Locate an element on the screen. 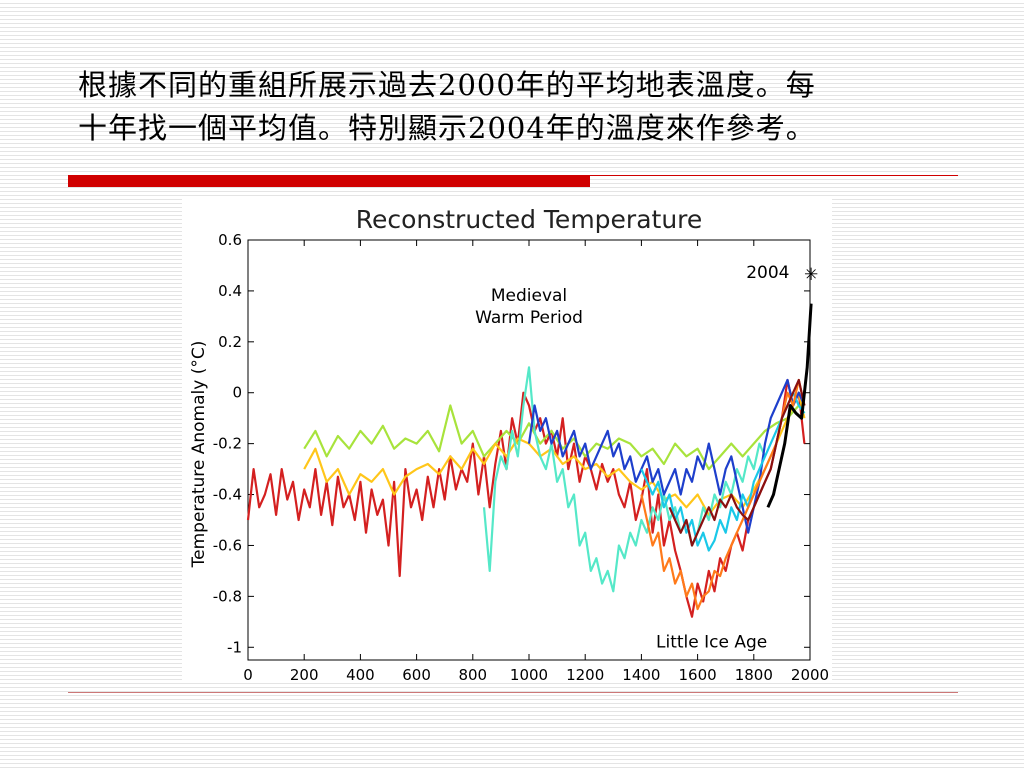 The height and width of the screenshot is (768, 1024). little-ice-age-annotation: Little Ice Age is located at coordinates (711, 642).